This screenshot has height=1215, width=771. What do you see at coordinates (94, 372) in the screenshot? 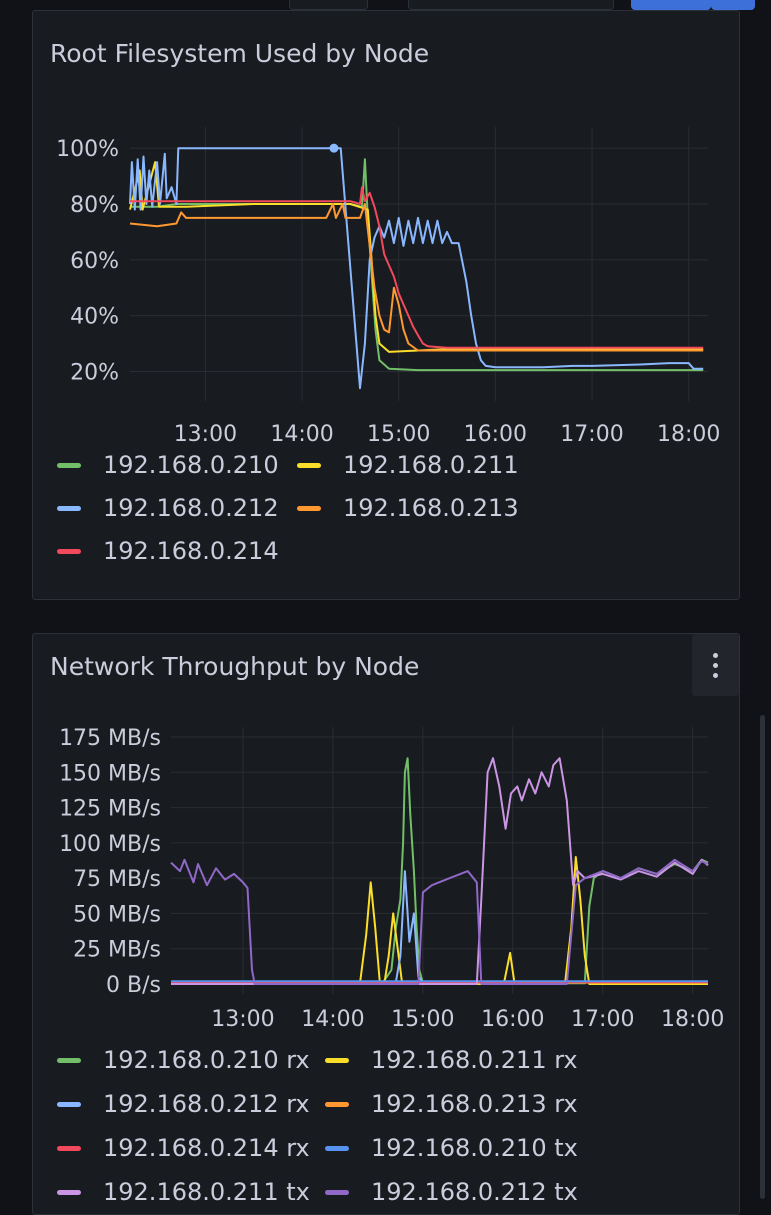
I see `y-tick-label: 20%` at bounding box center [94, 372].